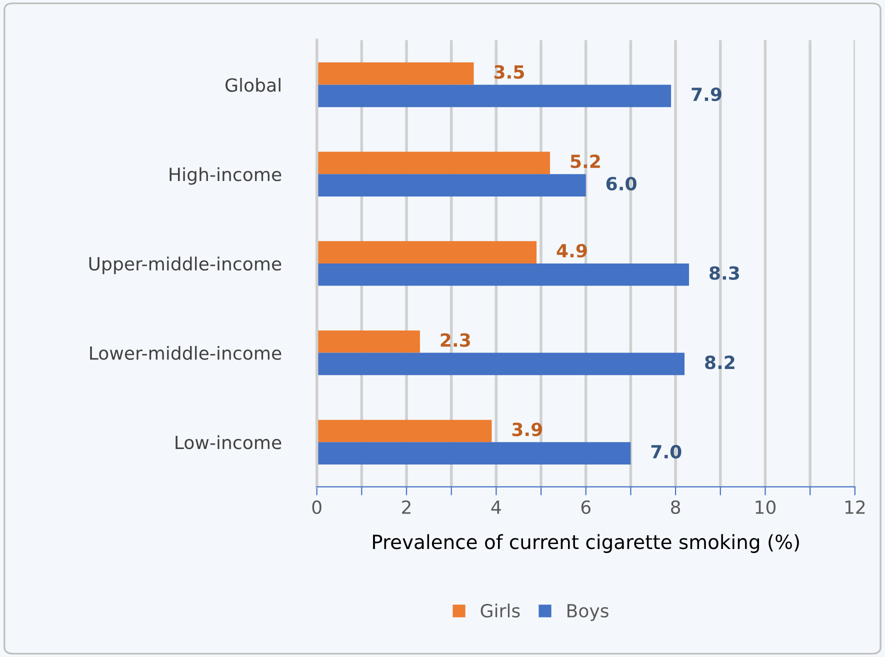 Image resolution: width=885 pixels, height=657 pixels. What do you see at coordinates (855, 507) in the screenshot?
I see `x-tick-label: 12` at bounding box center [855, 507].